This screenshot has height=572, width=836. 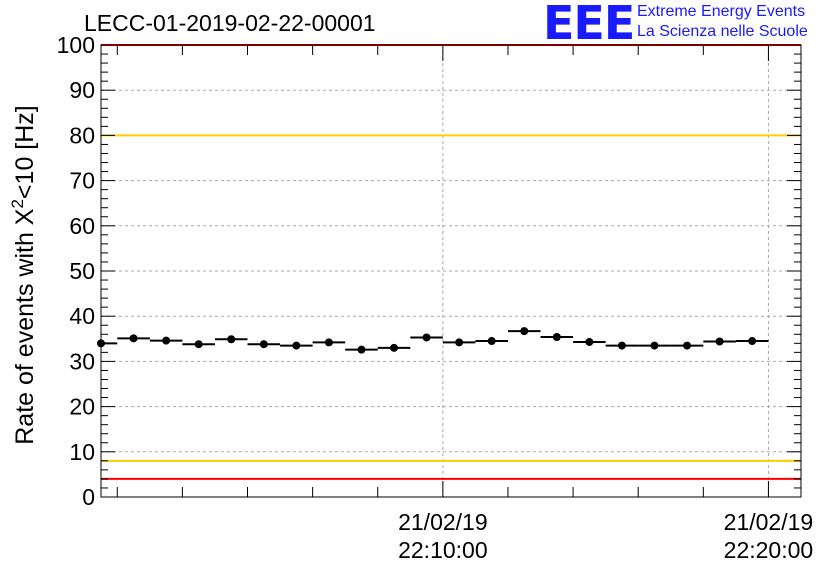 I want to click on y-tick-label: 50, so click(x=82, y=271).